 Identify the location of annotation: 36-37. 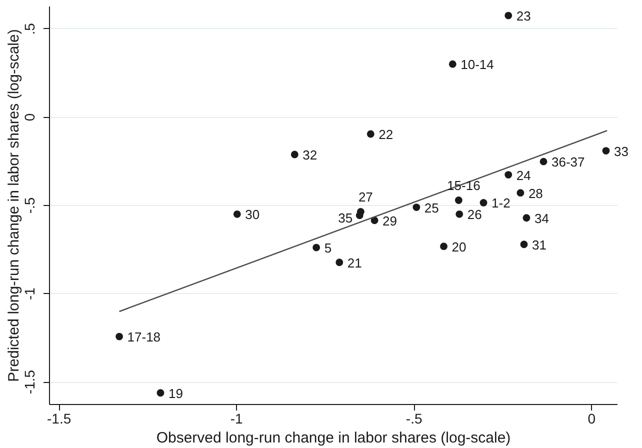
(568, 162).